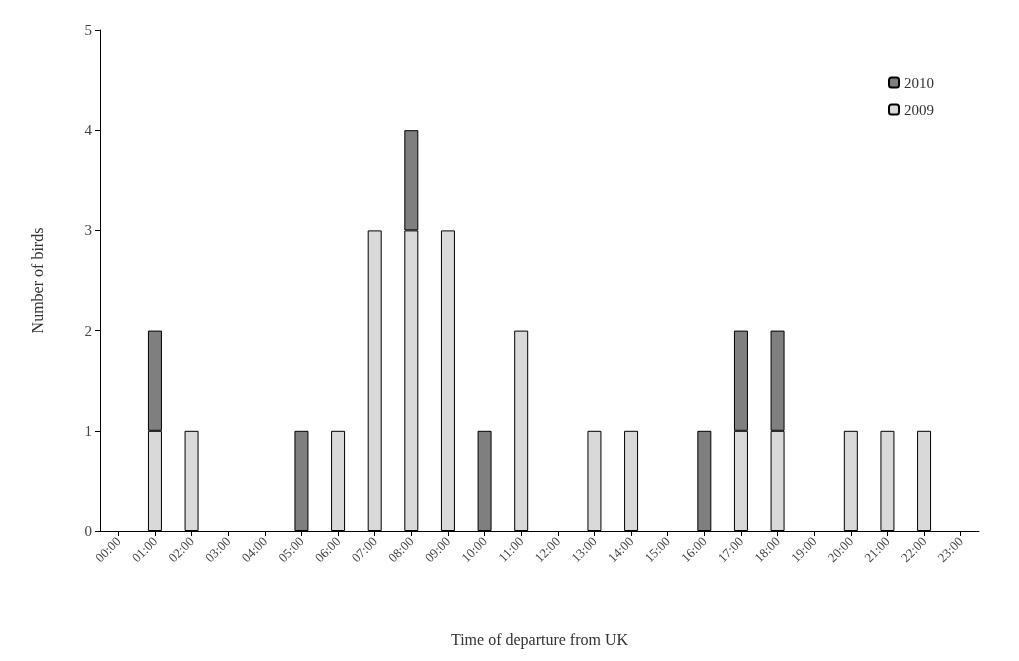  Describe the element at coordinates (88, 30) in the screenshot. I see `y-tick-label: 5` at that location.